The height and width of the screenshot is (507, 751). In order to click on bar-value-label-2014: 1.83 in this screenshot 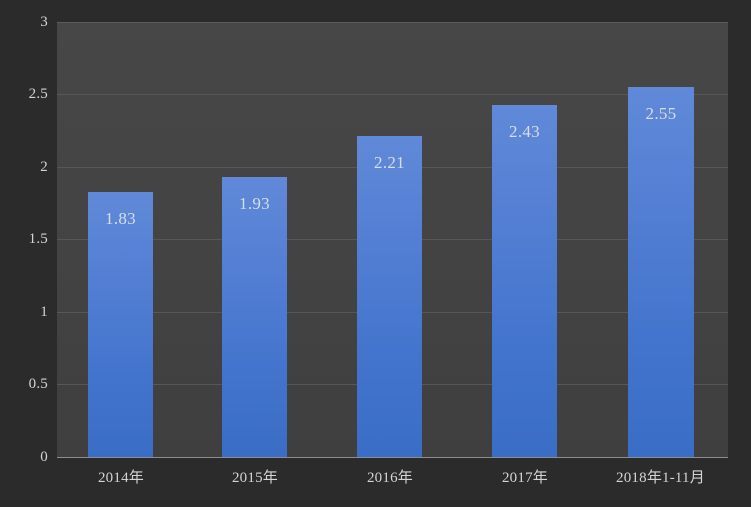, I will do `click(120, 218)`.